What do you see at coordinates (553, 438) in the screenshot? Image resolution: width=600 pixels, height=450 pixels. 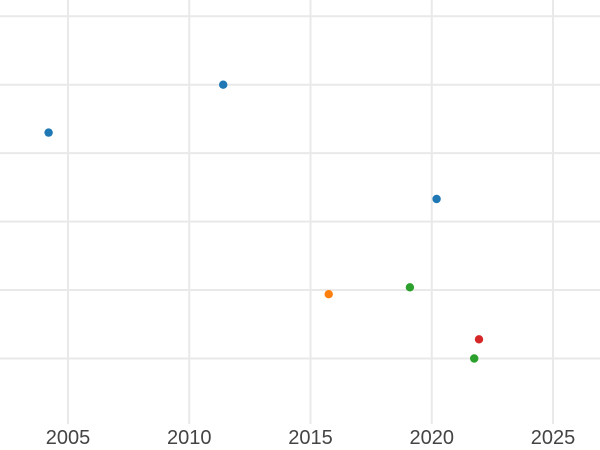 I see `x-tick-label: 2025` at bounding box center [553, 438].